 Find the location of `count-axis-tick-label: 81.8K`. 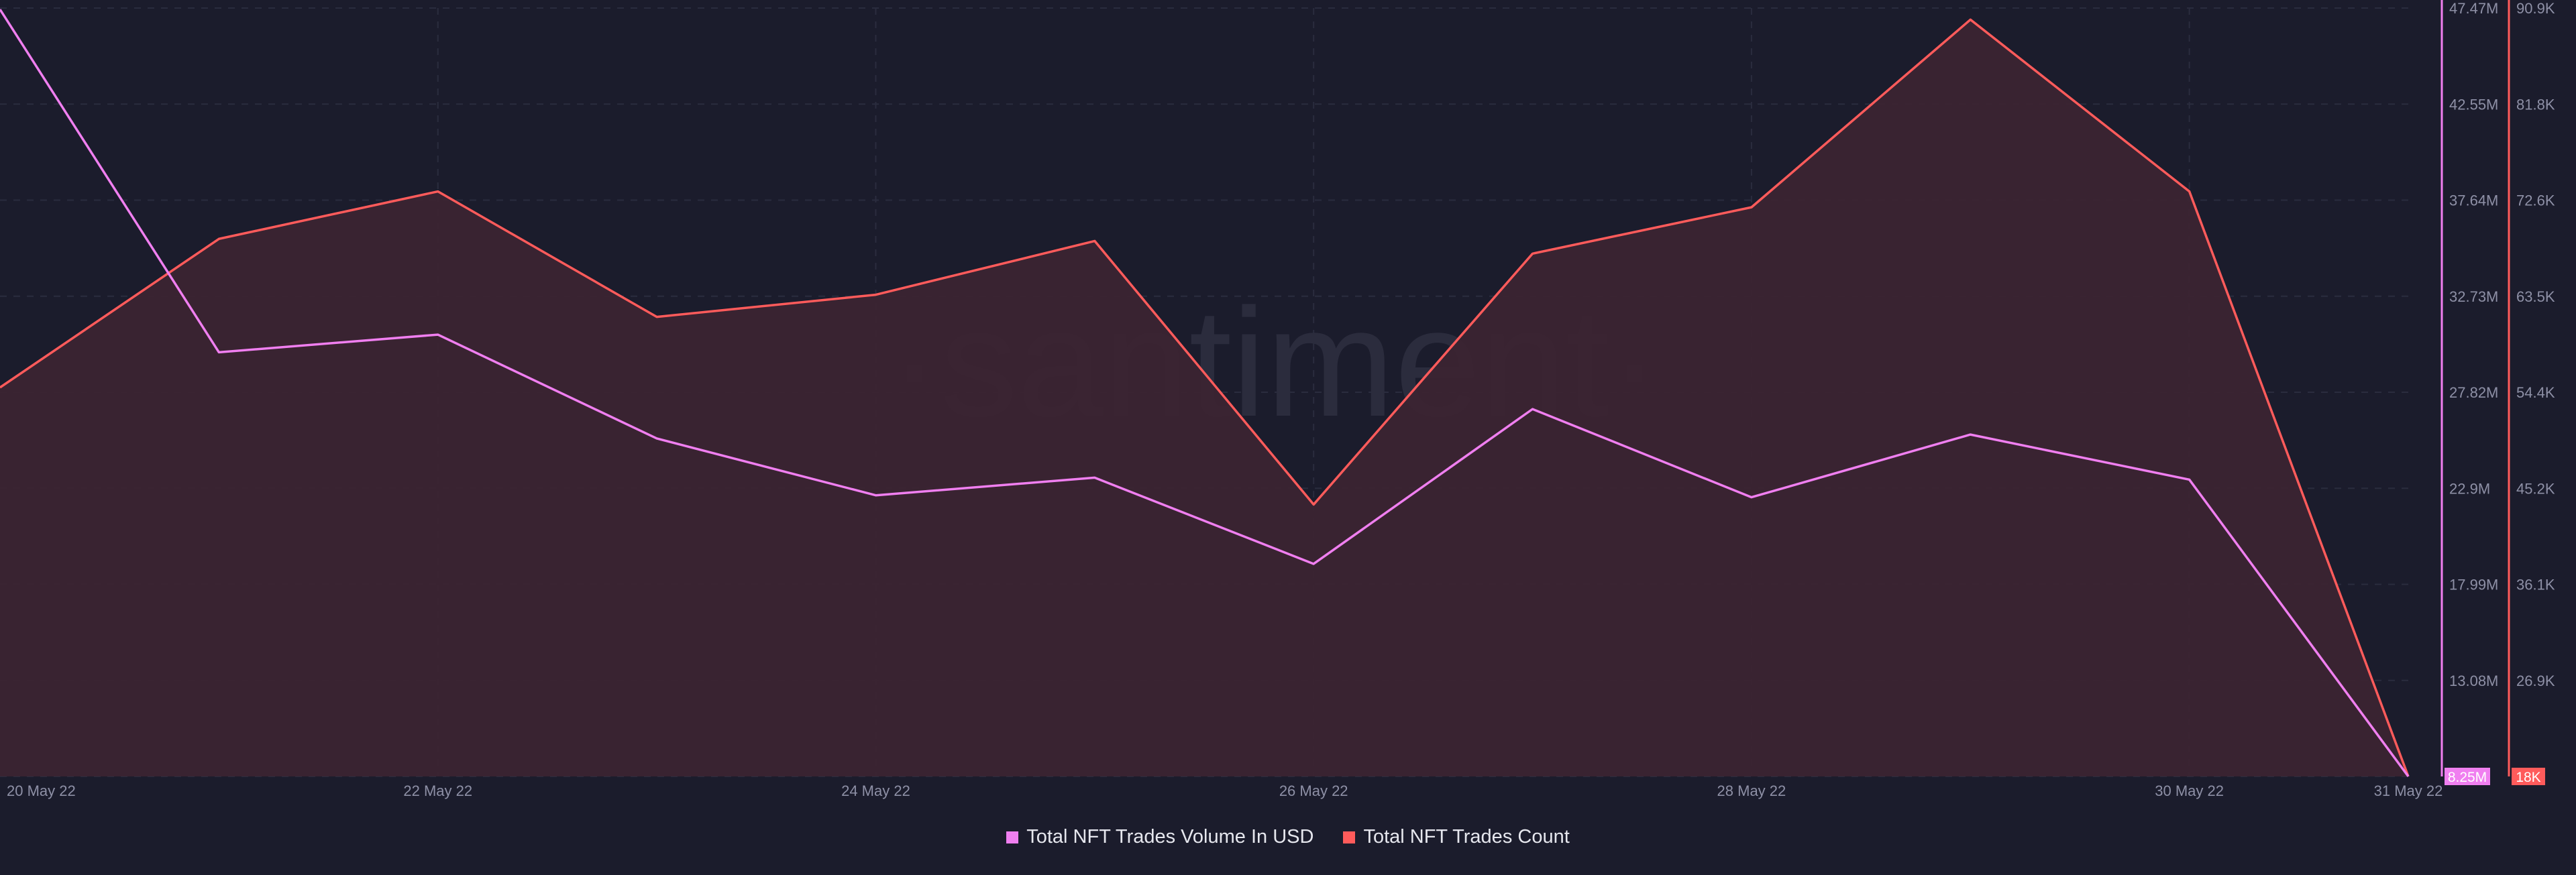

count-axis-tick-label: 81.8K is located at coordinates (2535, 104).